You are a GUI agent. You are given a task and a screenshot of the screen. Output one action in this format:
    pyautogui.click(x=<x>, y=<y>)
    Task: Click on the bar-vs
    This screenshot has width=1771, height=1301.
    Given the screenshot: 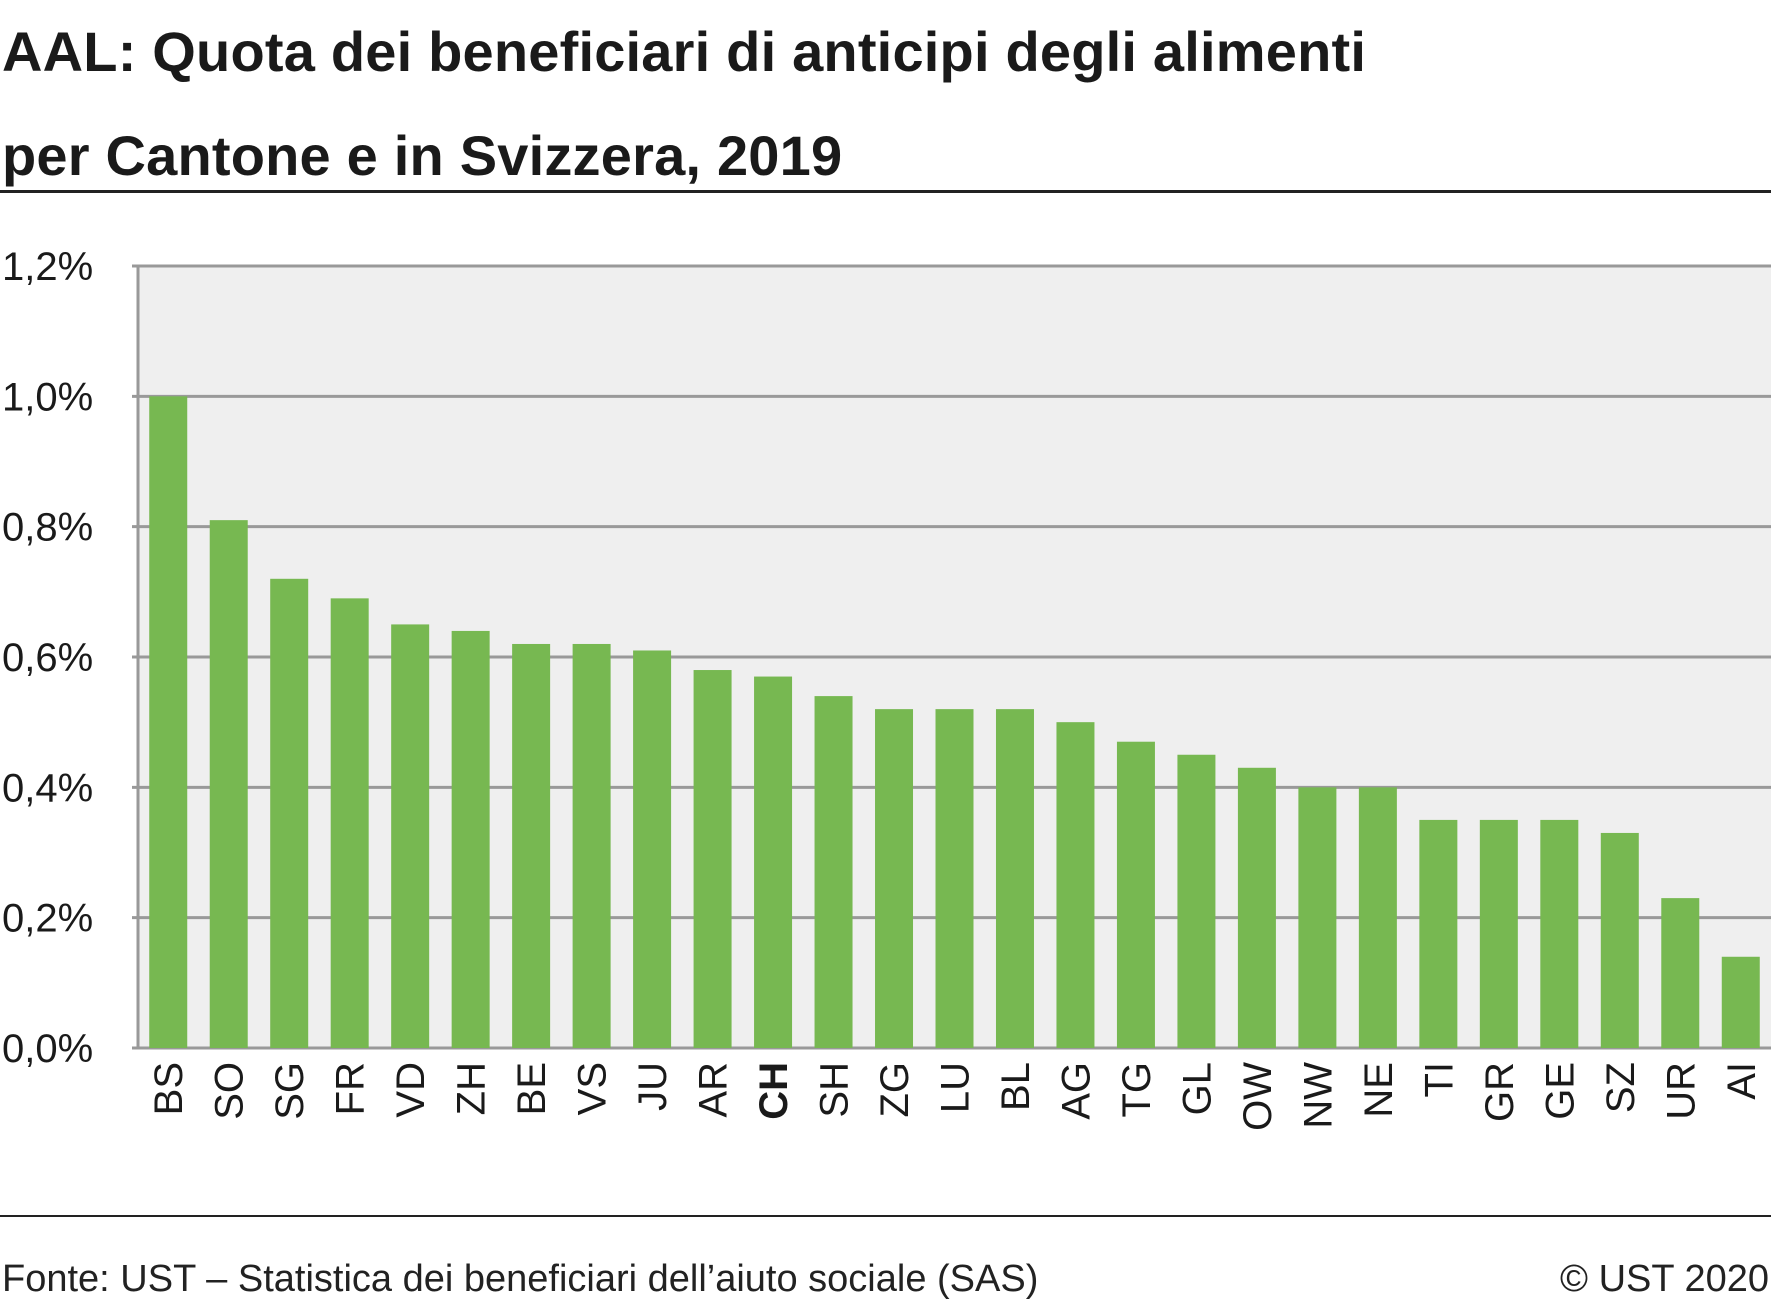 What is the action you would take?
    pyautogui.click(x=591, y=845)
    